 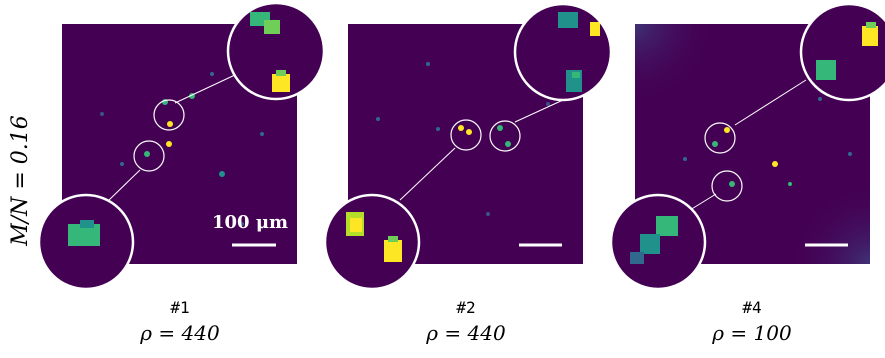 I want to click on panel-rho-2: ρ = 440, so click(x=466, y=333).